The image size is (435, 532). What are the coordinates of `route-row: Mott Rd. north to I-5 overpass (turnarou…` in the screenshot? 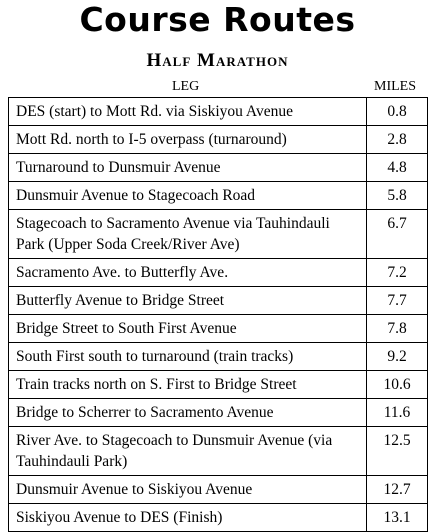 It's located at (218, 139).